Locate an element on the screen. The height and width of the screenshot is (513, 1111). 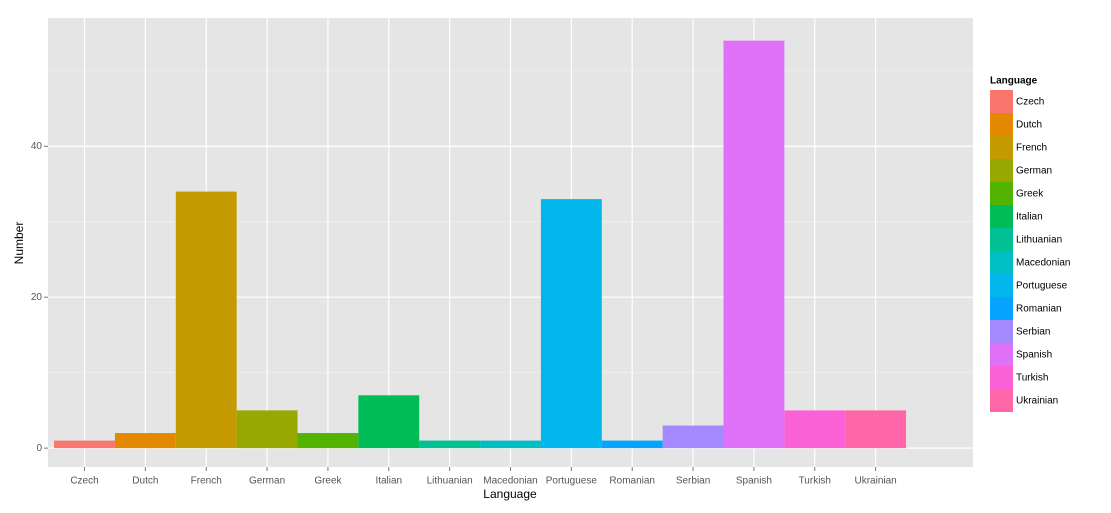
x-tick-label: Turkish is located at coordinates (815, 481).